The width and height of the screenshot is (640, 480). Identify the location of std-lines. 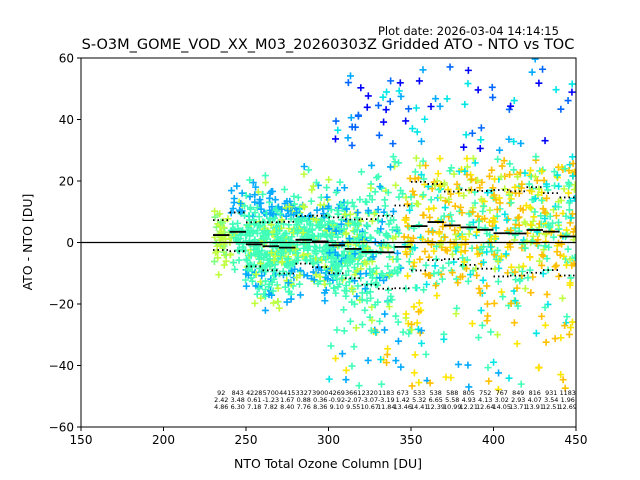
(394, 235).